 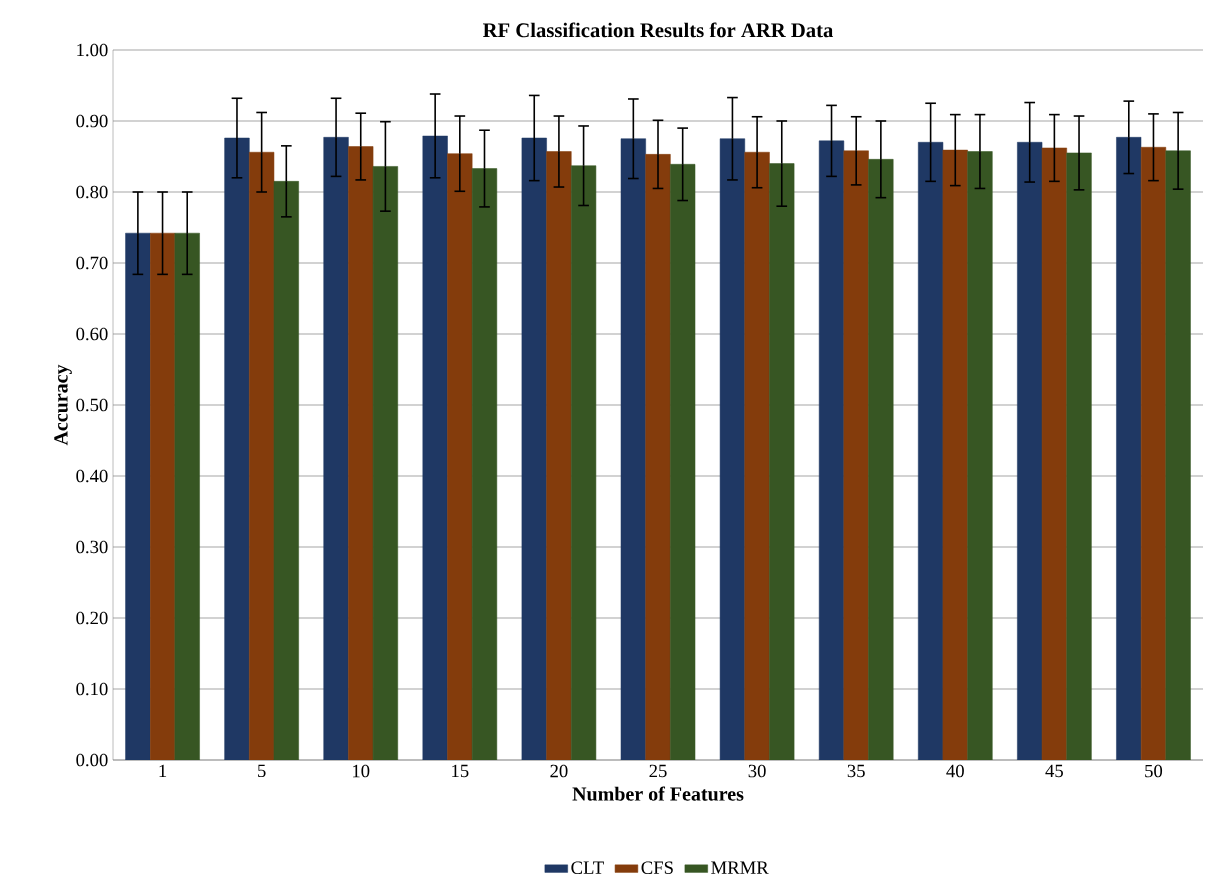 What do you see at coordinates (63, 405) in the screenshot?
I see `y-axis-title: Accuracy` at bounding box center [63, 405].